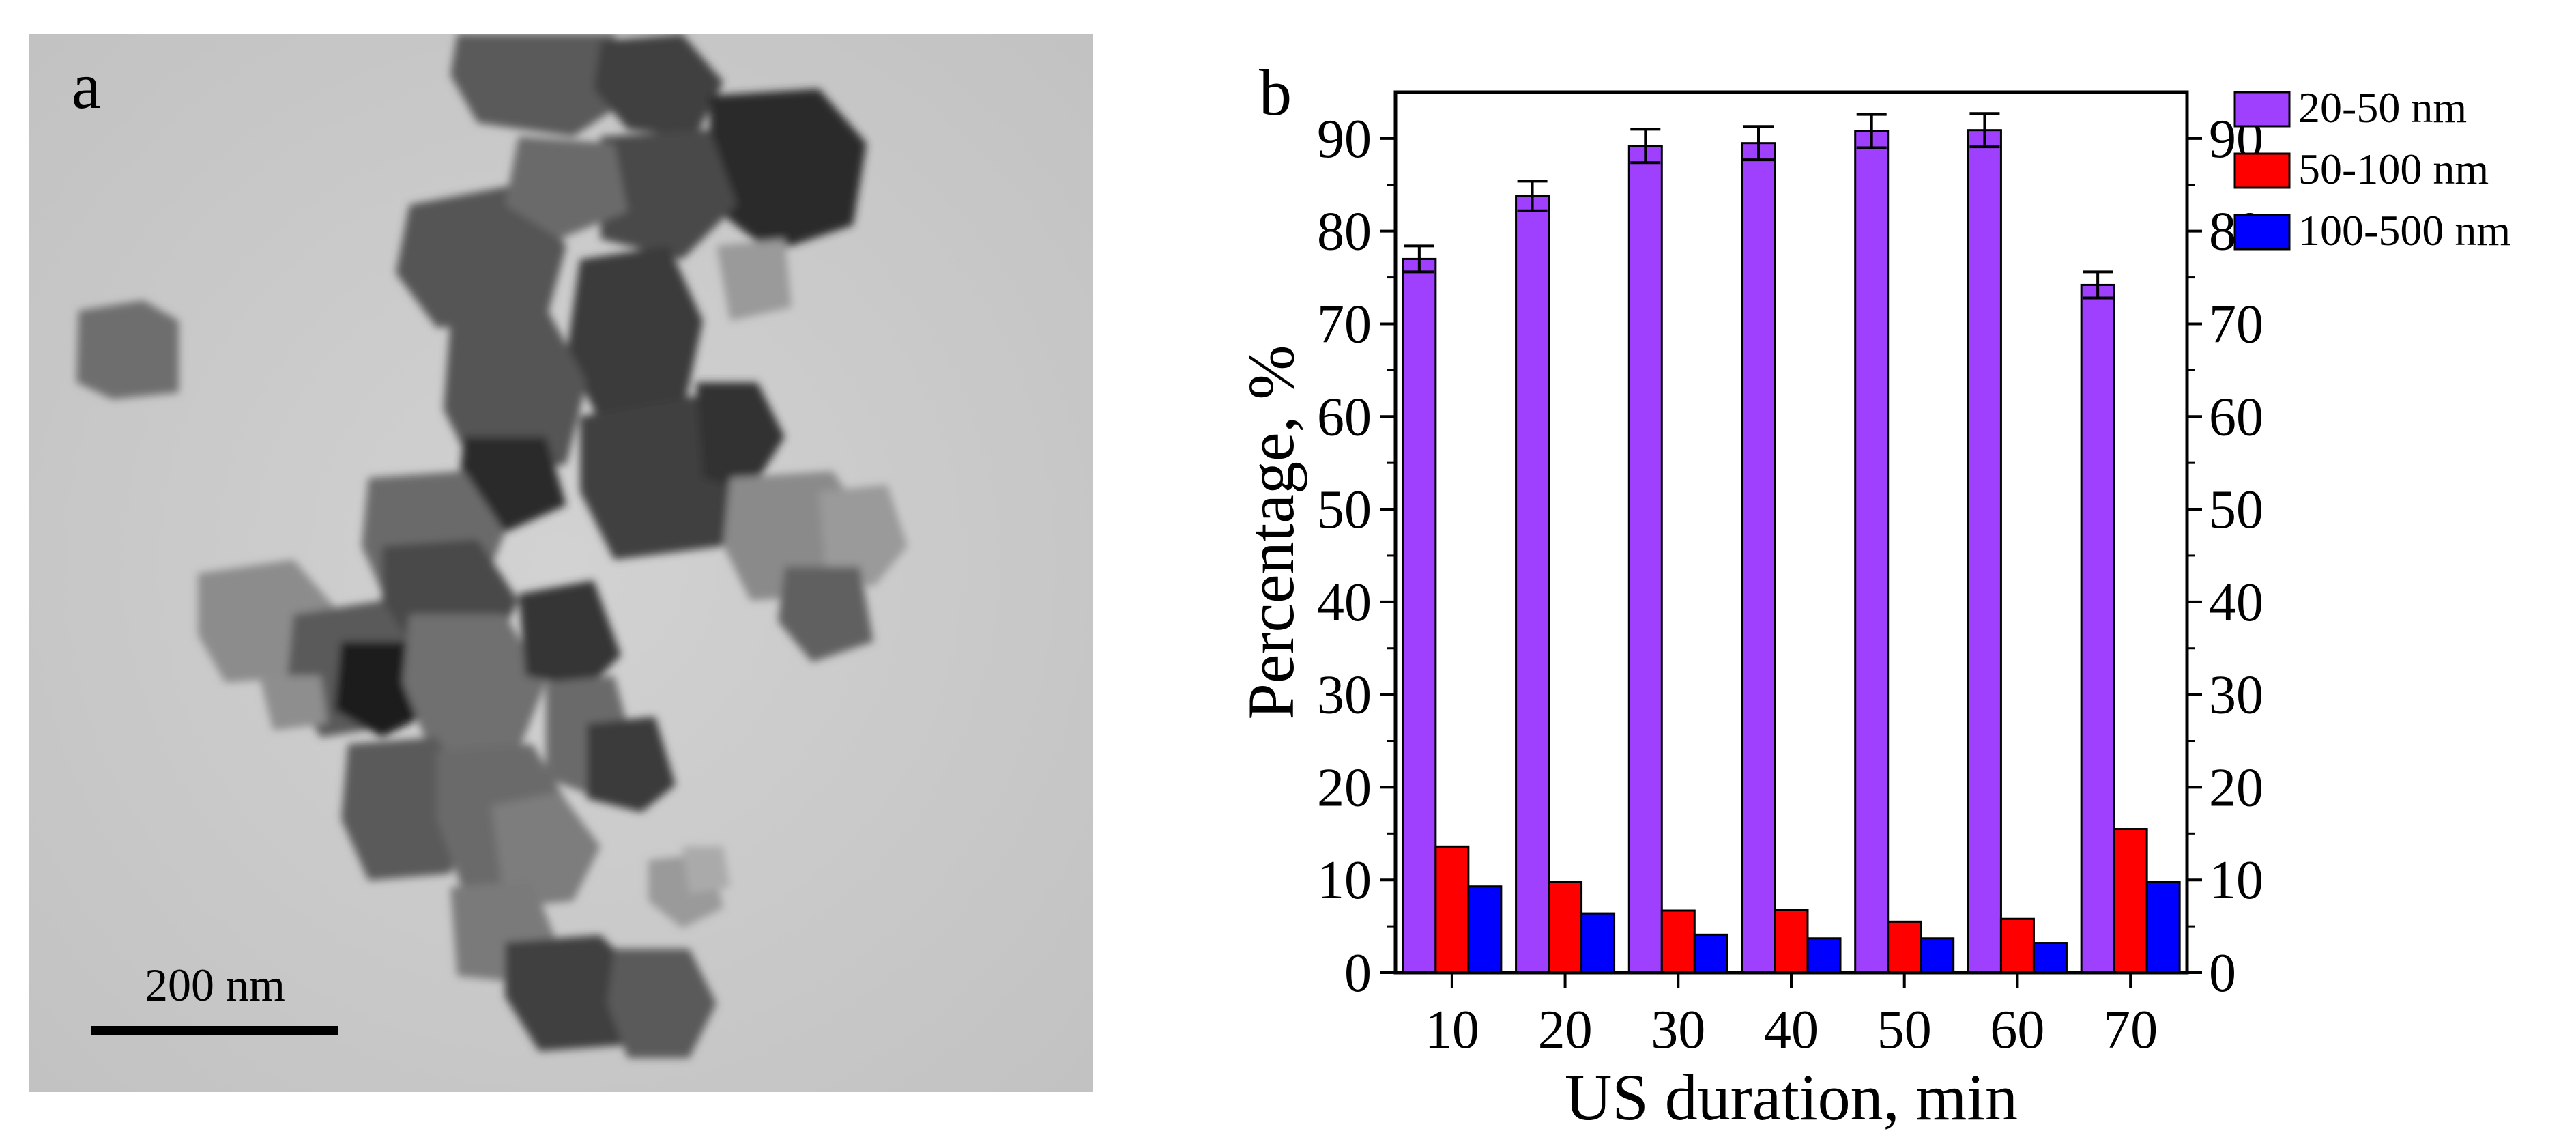 The width and height of the screenshot is (2576, 1144). Describe the element at coordinates (1565, 1030) in the screenshot. I see `x-tick-label-20: 20` at that location.